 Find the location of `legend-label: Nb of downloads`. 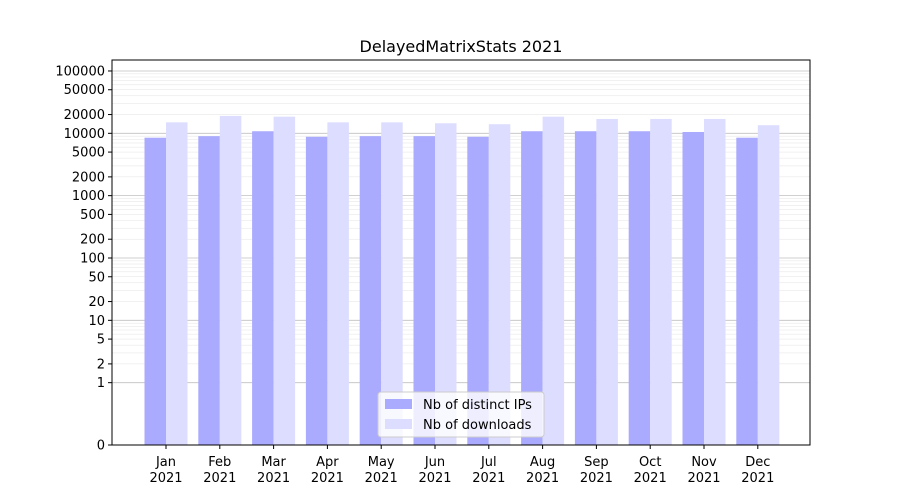

legend-label: Nb of downloads is located at coordinates (477, 425).